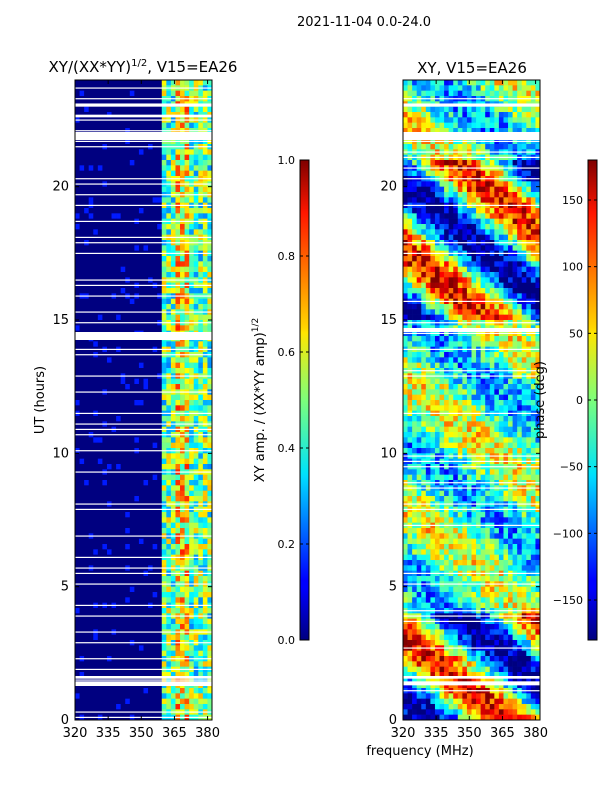 Image resolution: width=600 pixels, height=800 pixels. I want to click on colorbar-tick-label: 1.0, so click(287, 160).